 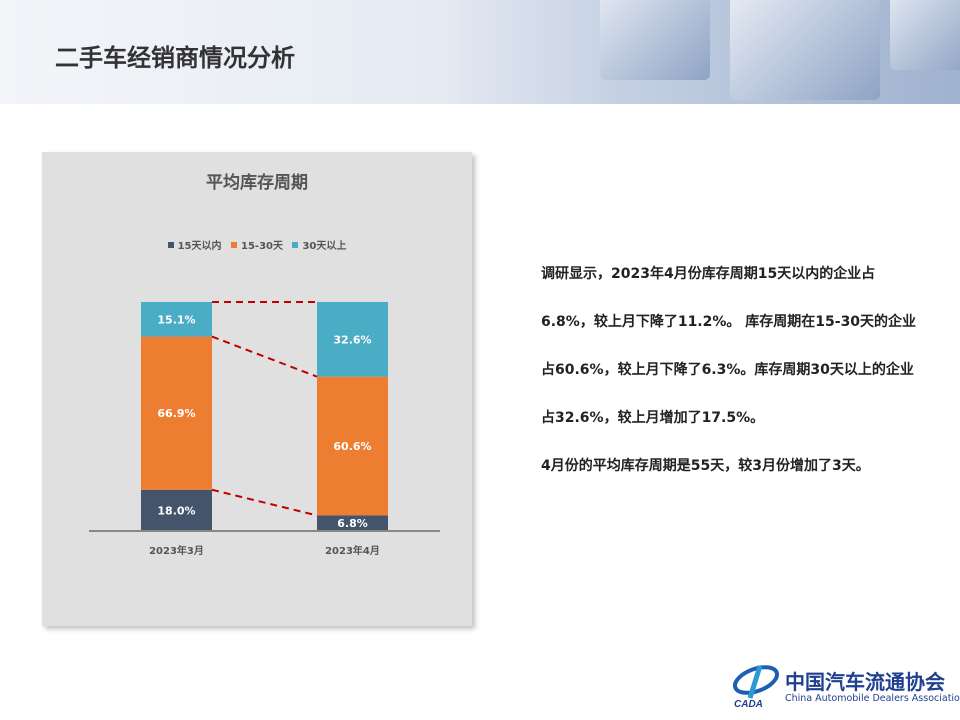 I want to click on logo-cn: 中国汽车流通协会, so click(x=865, y=682).